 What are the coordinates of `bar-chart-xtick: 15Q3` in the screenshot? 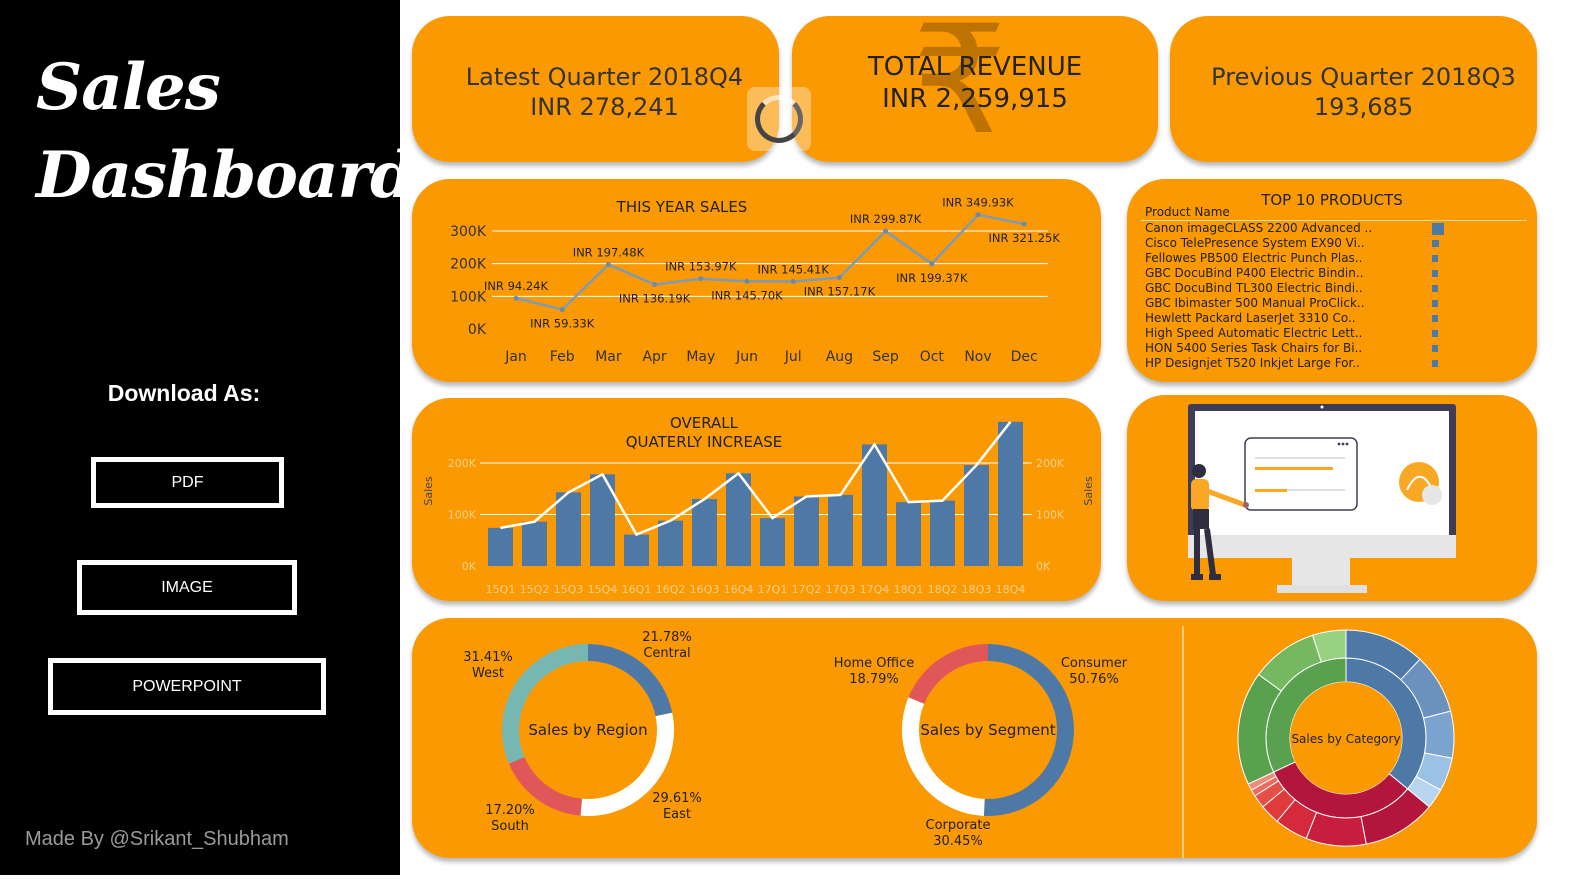 It's located at (569, 589).